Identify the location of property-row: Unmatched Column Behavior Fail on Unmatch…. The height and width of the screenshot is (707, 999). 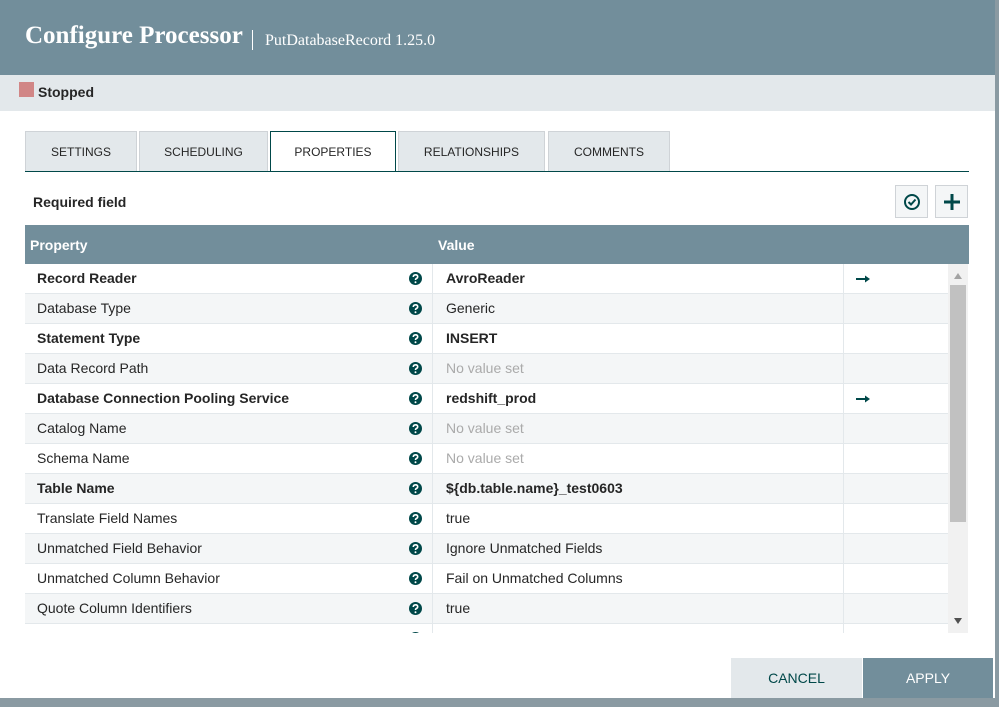
(486, 579).